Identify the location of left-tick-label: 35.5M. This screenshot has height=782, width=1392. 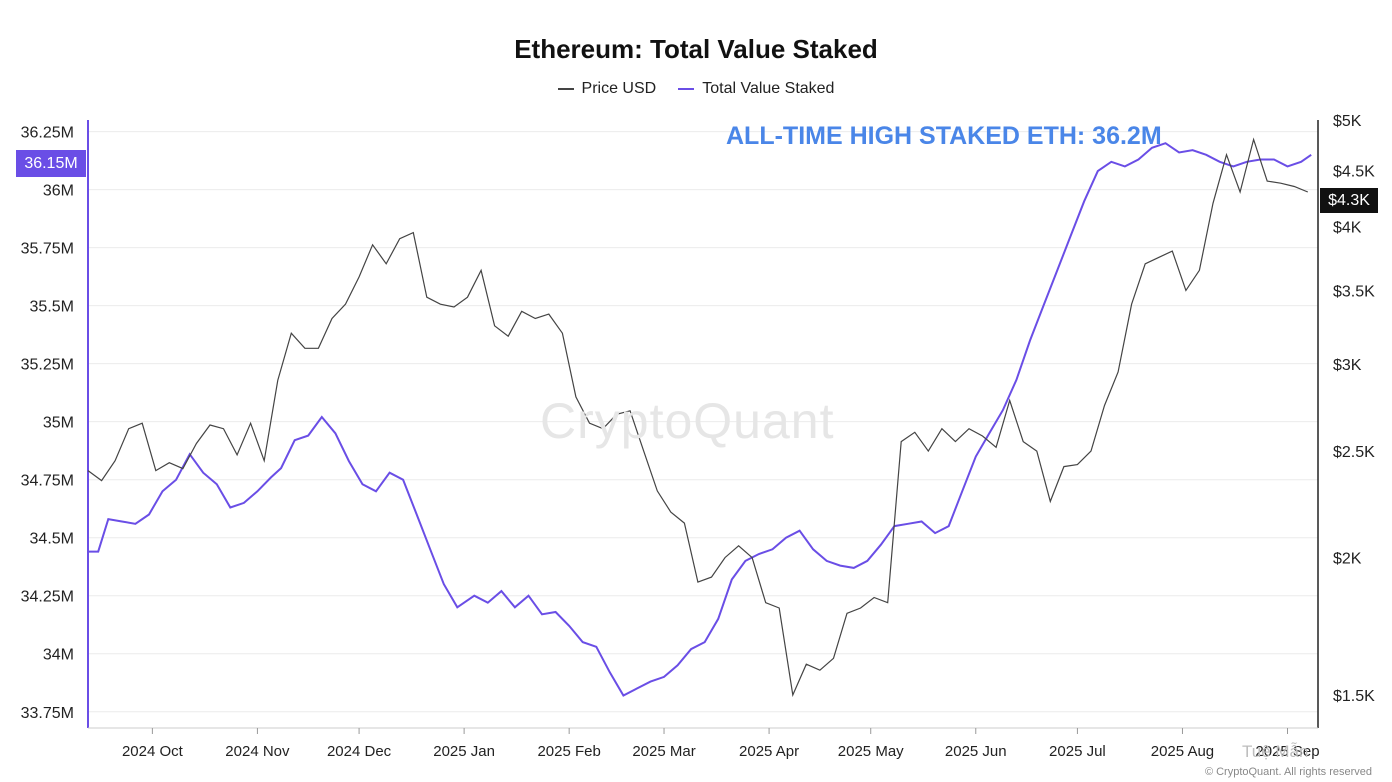
(52, 307).